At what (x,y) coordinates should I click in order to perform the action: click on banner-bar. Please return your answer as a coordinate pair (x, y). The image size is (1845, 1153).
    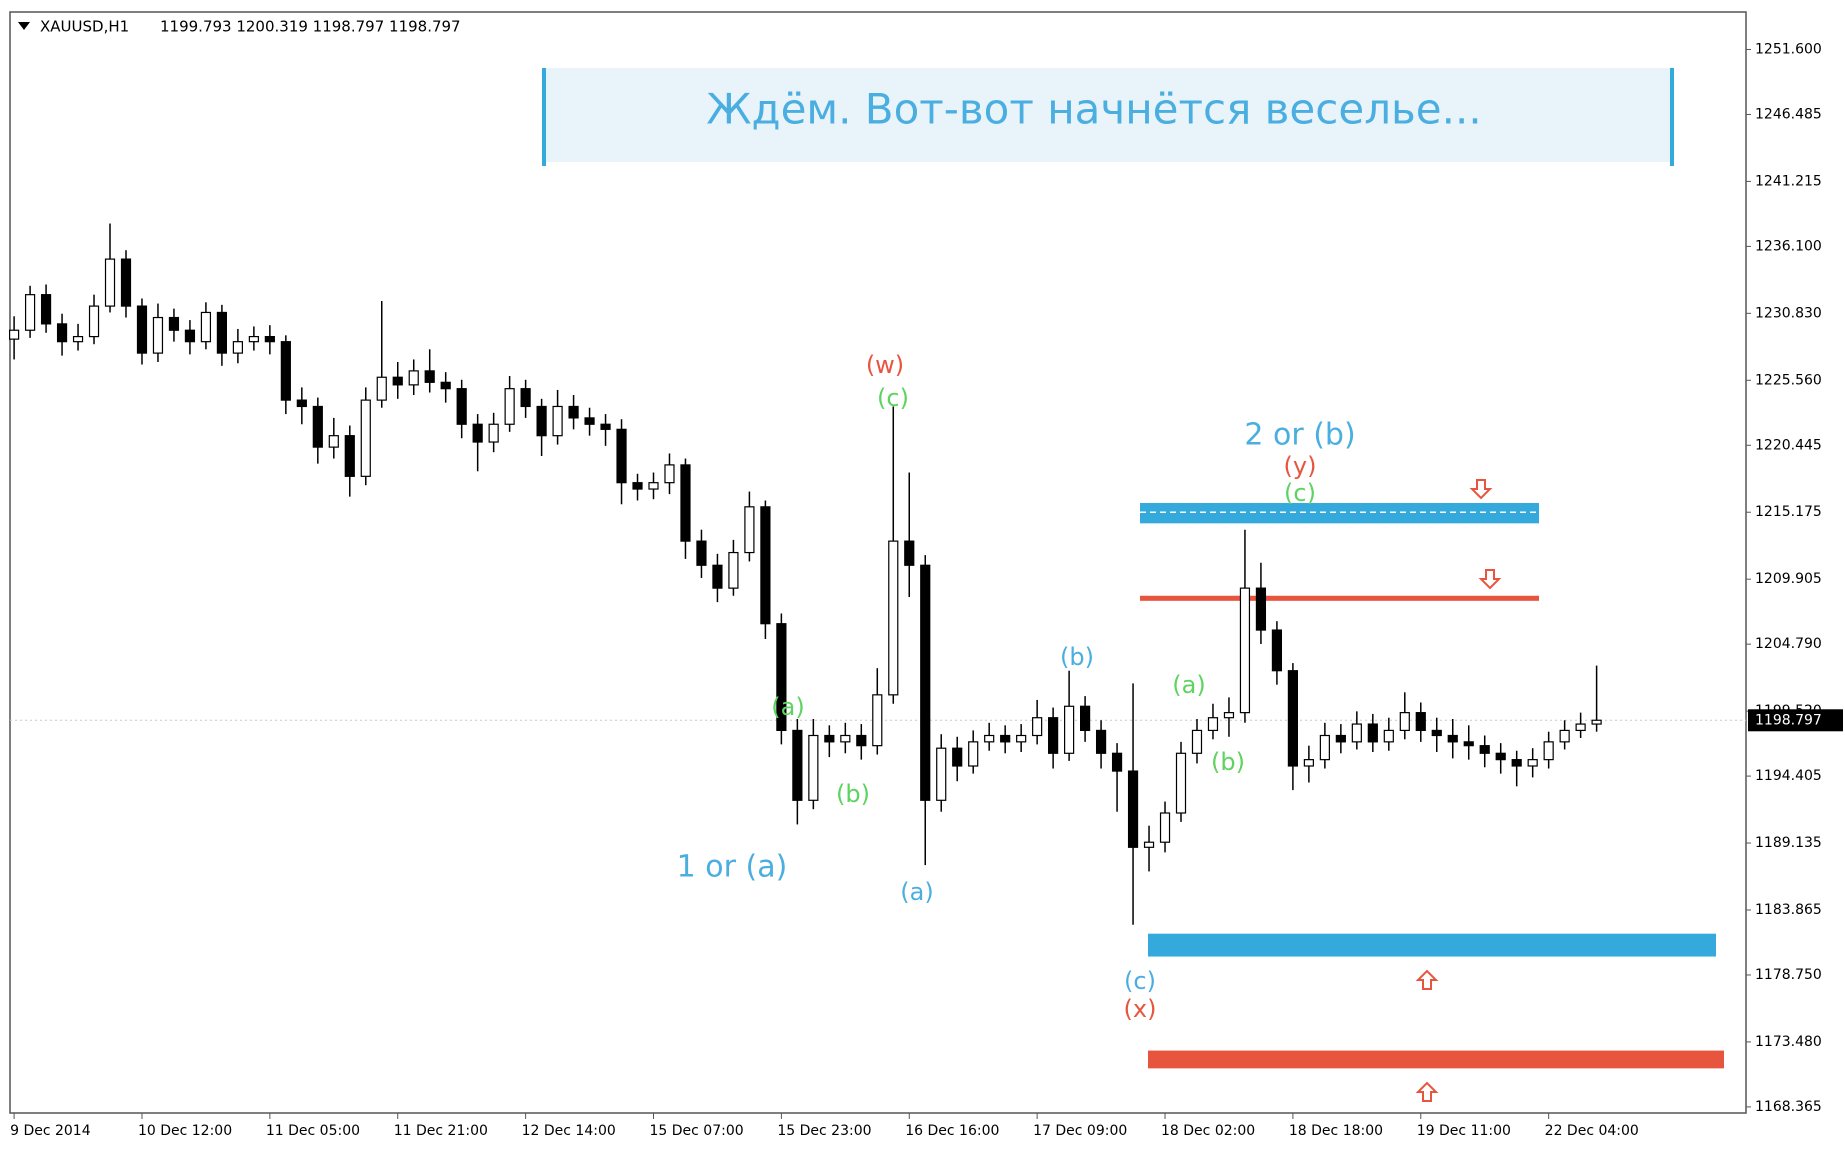
    Looking at the image, I should click on (1672, 117).